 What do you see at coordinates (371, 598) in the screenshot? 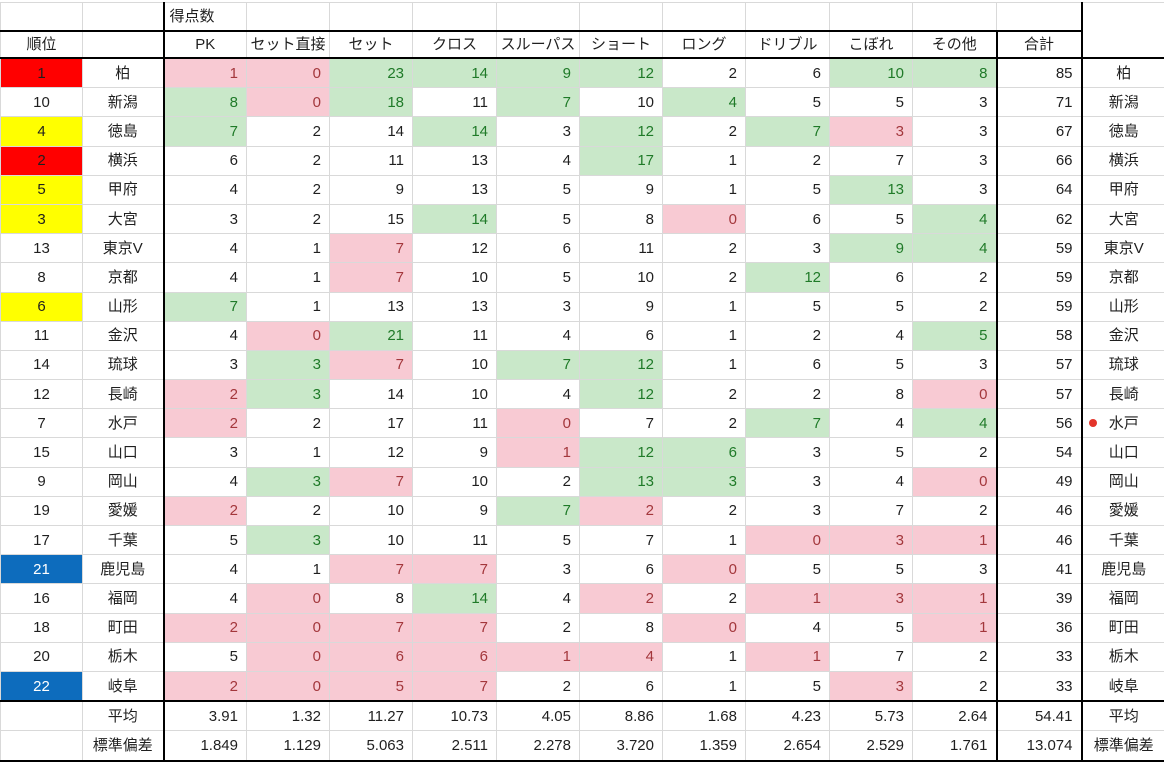
I see `stat-cell: 8` at bounding box center [371, 598].